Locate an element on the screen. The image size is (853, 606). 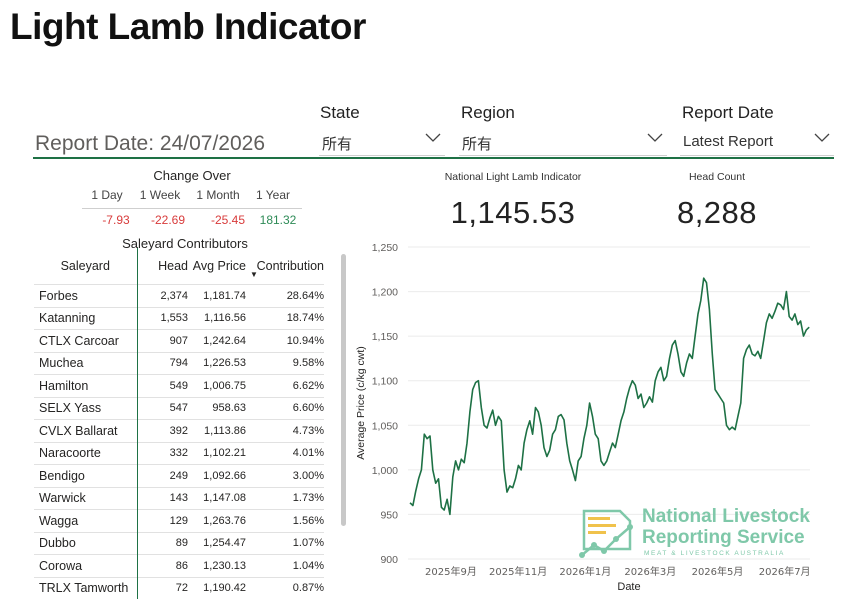
head-count-cell: 547 is located at coordinates (162, 408).